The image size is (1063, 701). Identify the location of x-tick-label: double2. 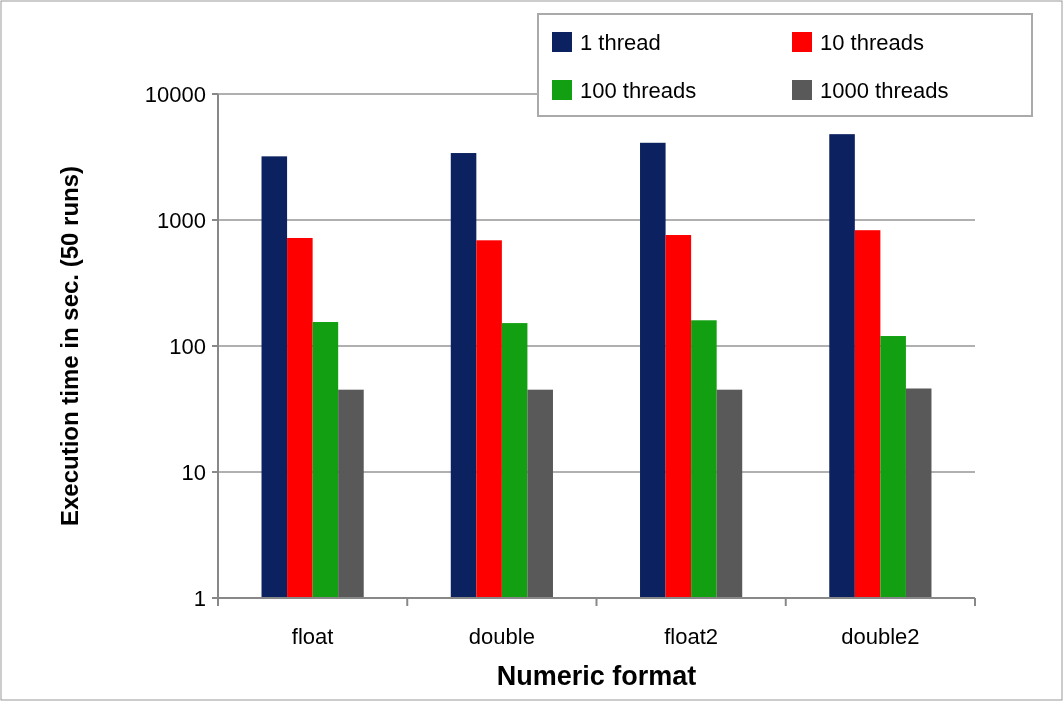
(880, 636).